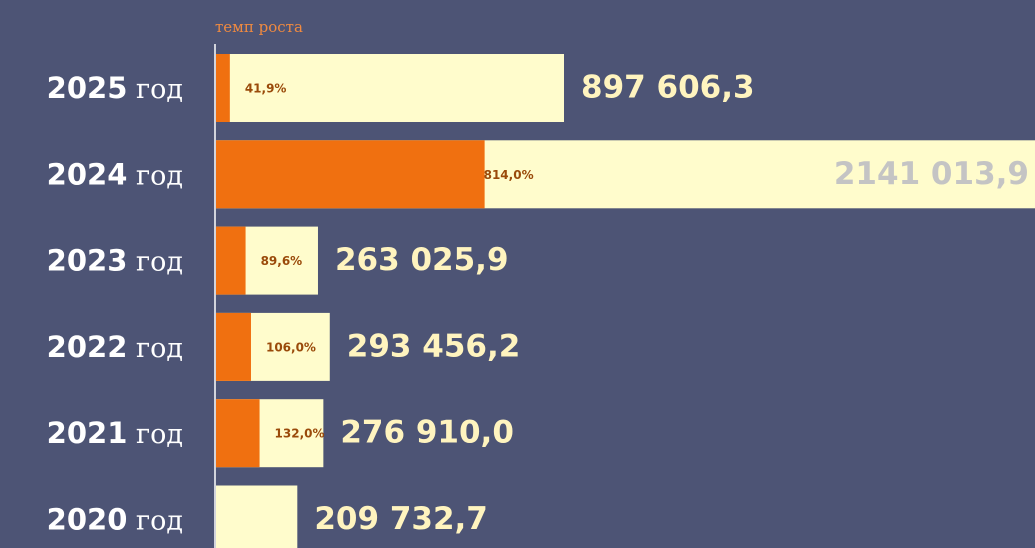 This screenshot has height=548, width=1035. I want to click on category-label: 2025 год, so click(115, 88).